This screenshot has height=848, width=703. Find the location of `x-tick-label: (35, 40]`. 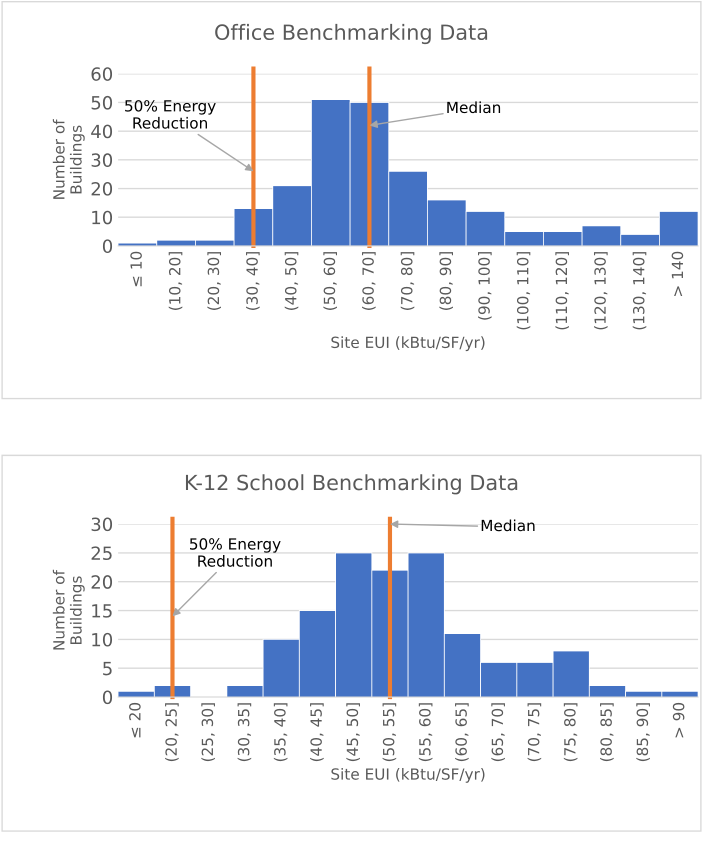

x-tick-label: (35, 40] is located at coordinates (281, 732).